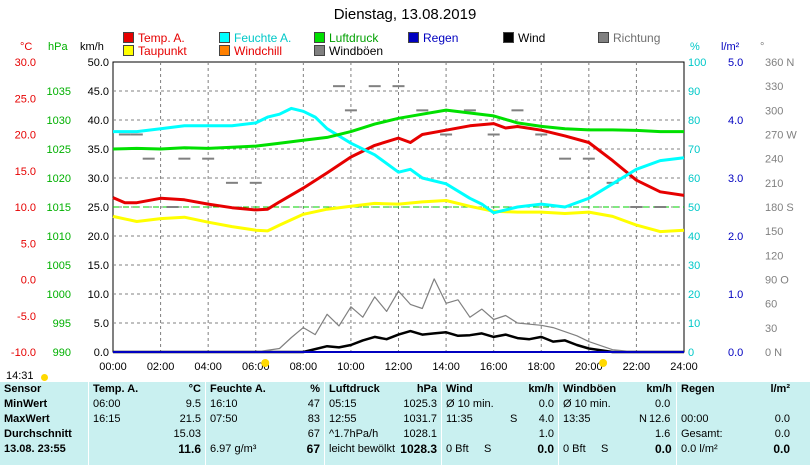 The width and height of the screenshot is (810, 465). I want to click on stats-label-min: MinWert, so click(26, 404).